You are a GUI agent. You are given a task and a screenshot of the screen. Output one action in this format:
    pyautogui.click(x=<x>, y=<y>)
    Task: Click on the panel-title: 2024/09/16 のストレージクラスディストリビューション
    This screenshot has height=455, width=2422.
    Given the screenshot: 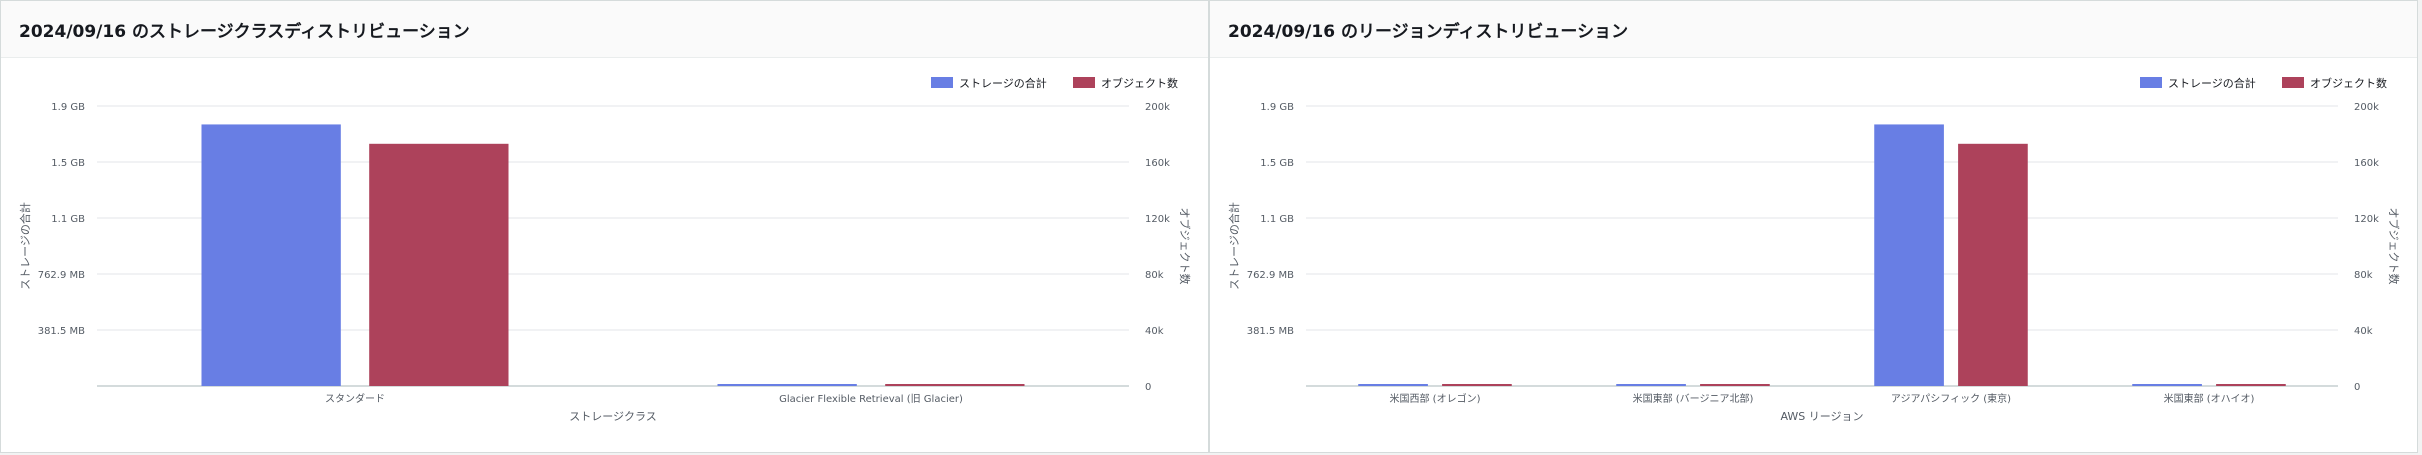 What is the action you would take?
    pyautogui.click(x=244, y=32)
    